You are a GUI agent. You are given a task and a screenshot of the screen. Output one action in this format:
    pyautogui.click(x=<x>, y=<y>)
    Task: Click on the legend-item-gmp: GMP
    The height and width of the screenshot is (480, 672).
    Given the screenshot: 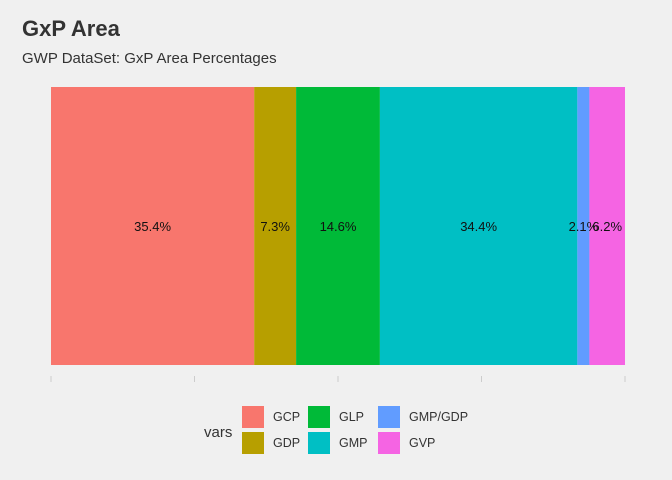 What is the action you would take?
    pyautogui.click(x=343, y=443)
    